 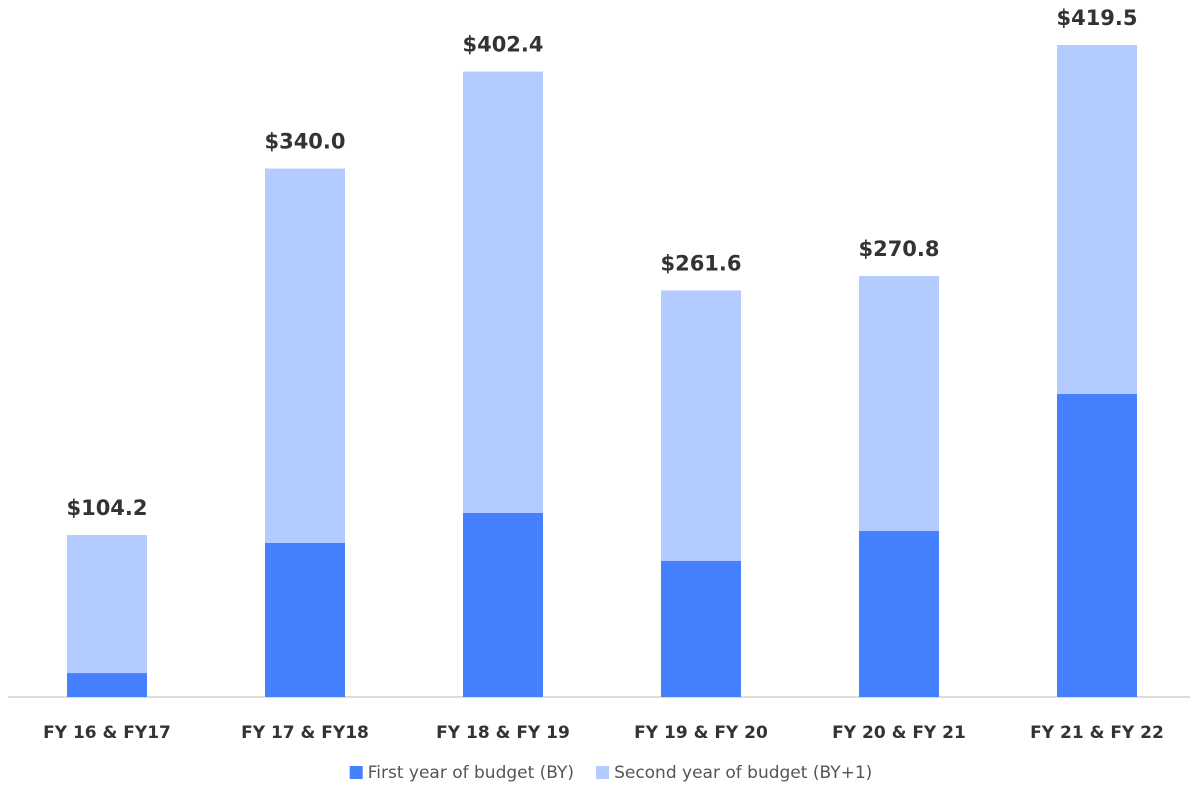 What do you see at coordinates (898, 249) in the screenshot?
I see `total-label: $270.8` at bounding box center [898, 249].